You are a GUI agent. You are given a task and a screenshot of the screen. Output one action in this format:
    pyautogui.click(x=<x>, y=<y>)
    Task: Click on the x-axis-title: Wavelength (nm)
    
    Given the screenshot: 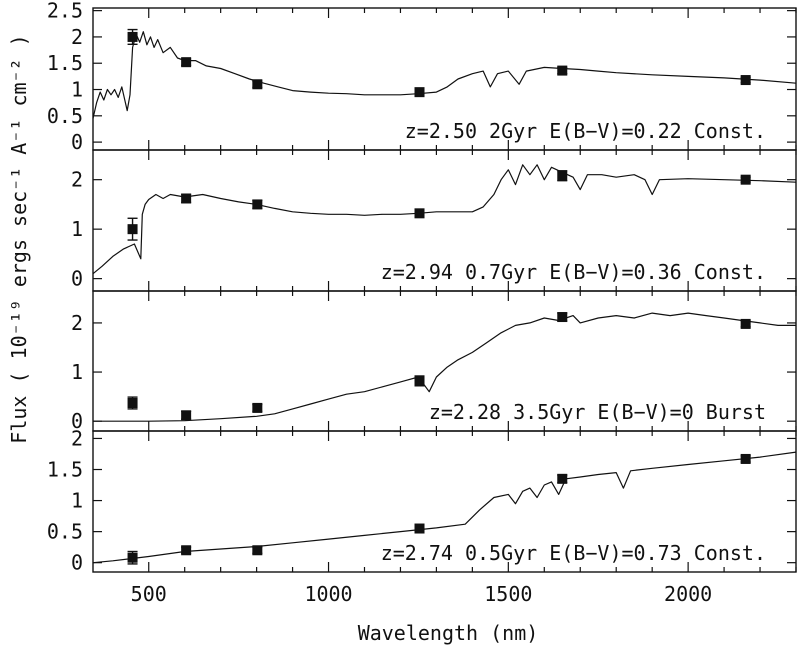 What is the action you would take?
    pyautogui.click(x=448, y=633)
    